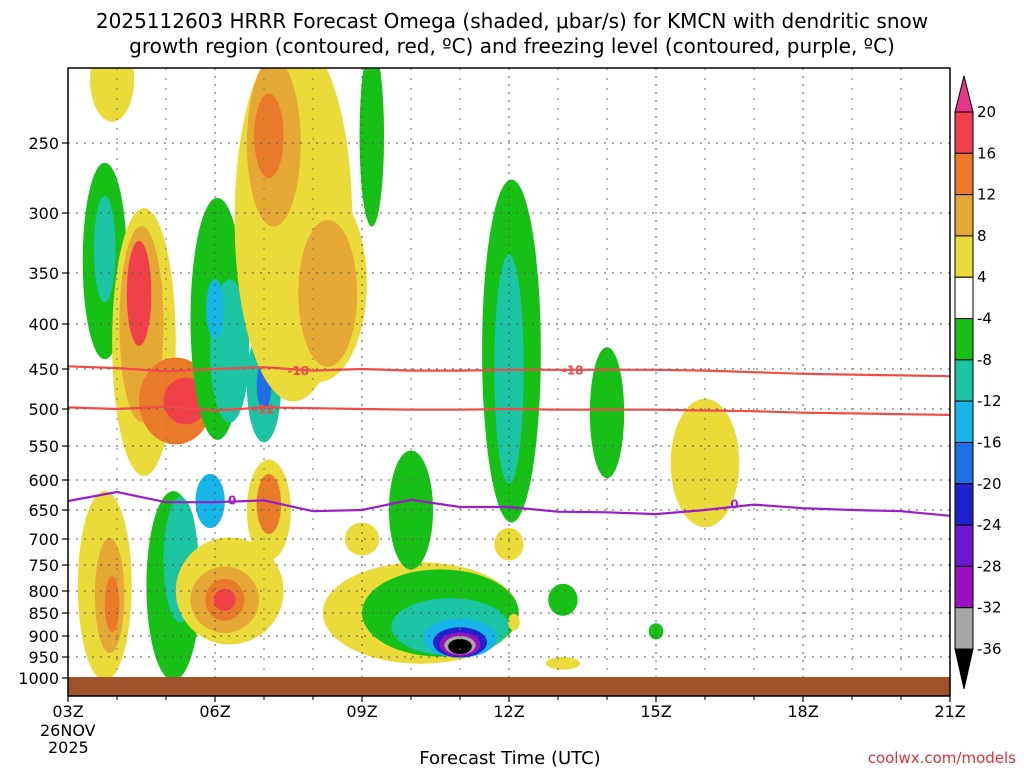 The image size is (1024, 768). What do you see at coordinates (509, 686) in the screenshot?
I see `ground-layer` at bounding box center [509, 686].